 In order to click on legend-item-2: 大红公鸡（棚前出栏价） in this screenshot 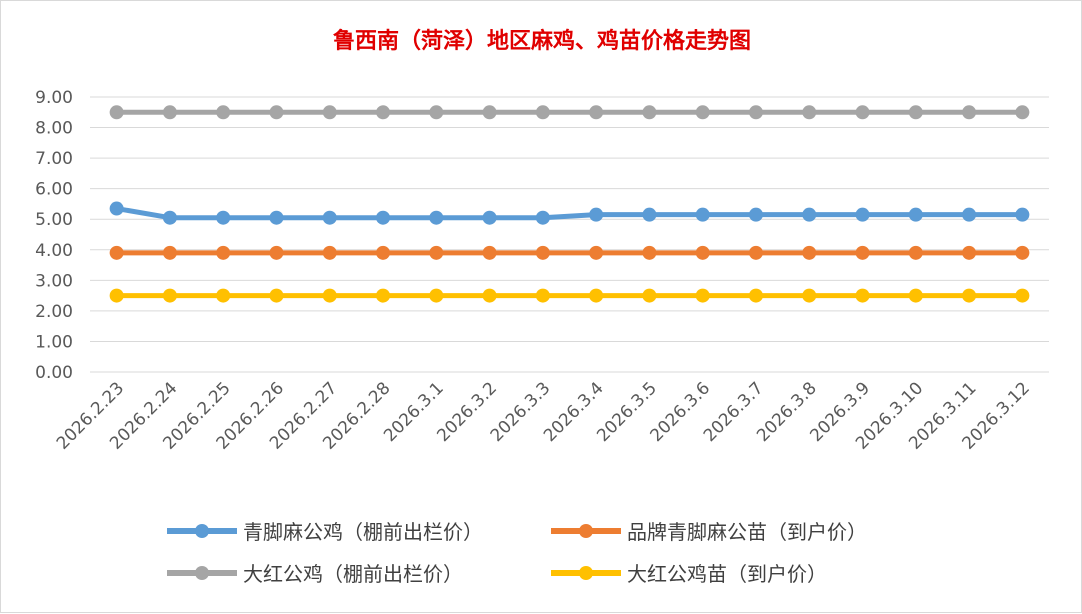, I will do `click(315, 572)`.